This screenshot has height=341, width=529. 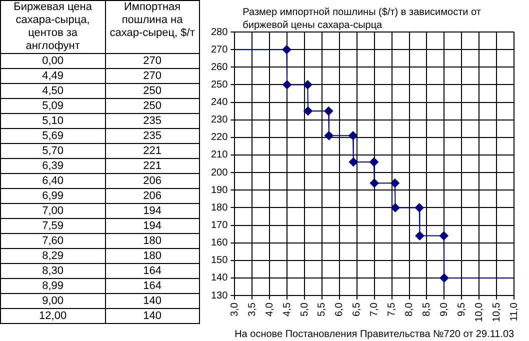 What do you see at coordinates (219, 190) in the screenshot?
I see `y-tick-label: 190` at bounding box center [219, 190].